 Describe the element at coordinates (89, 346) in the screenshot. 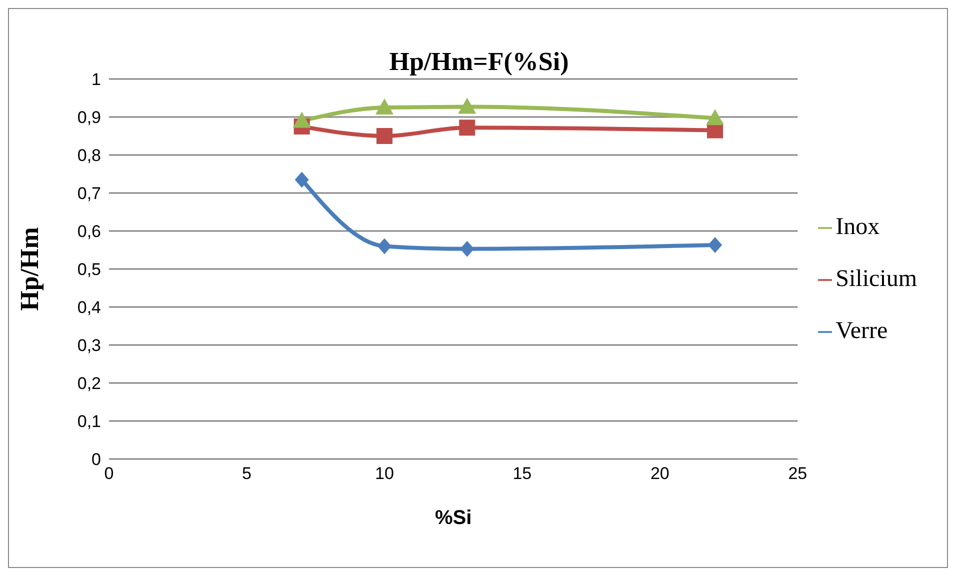

I see `y-tick-label: 0,3` at that location.